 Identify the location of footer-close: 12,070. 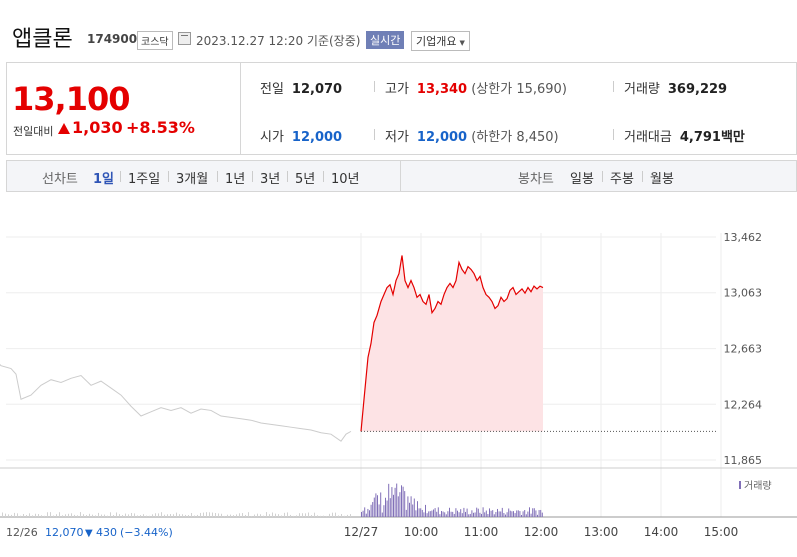
(64, 532).